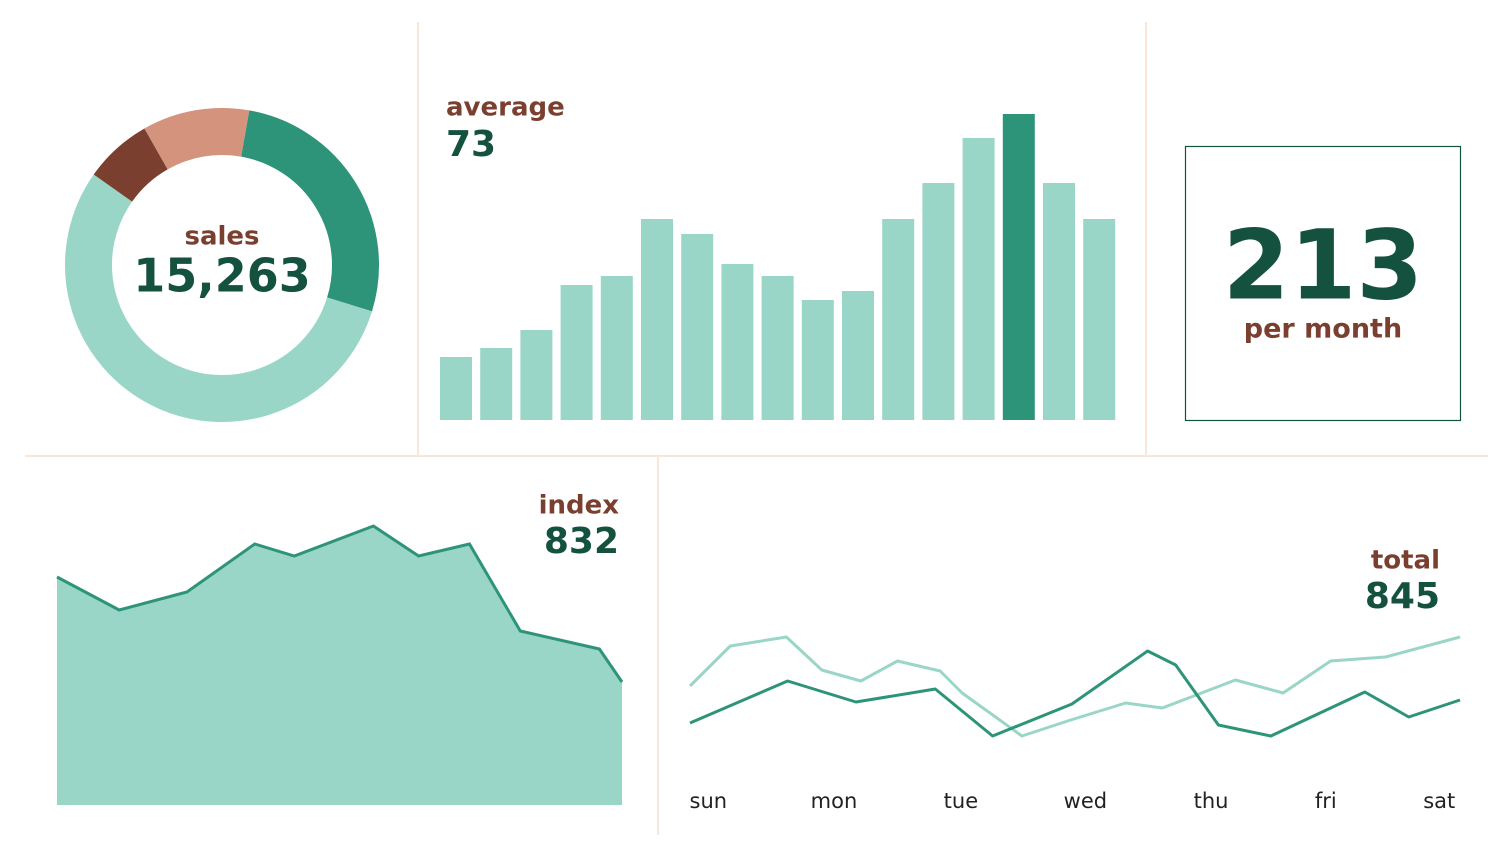 Image resolution: width=1512 pixels, height=858 pixels. Describe the element at coordinates (340, 603) in the screenshot. I see `area-line` at that location.